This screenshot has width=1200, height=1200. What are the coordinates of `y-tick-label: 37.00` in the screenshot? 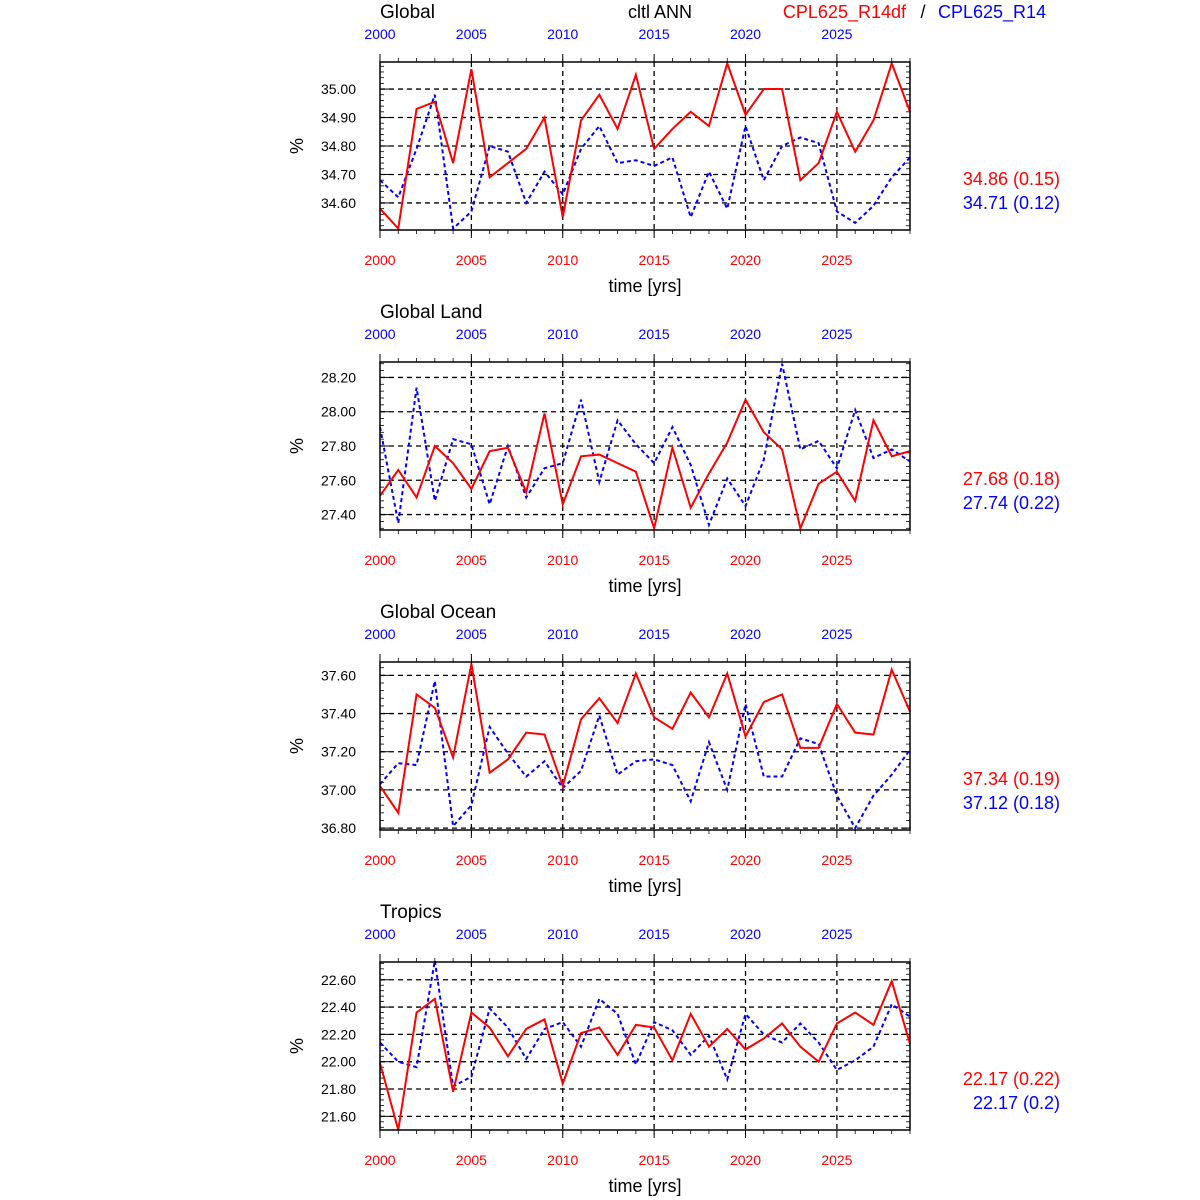 It's located at (338, 790).